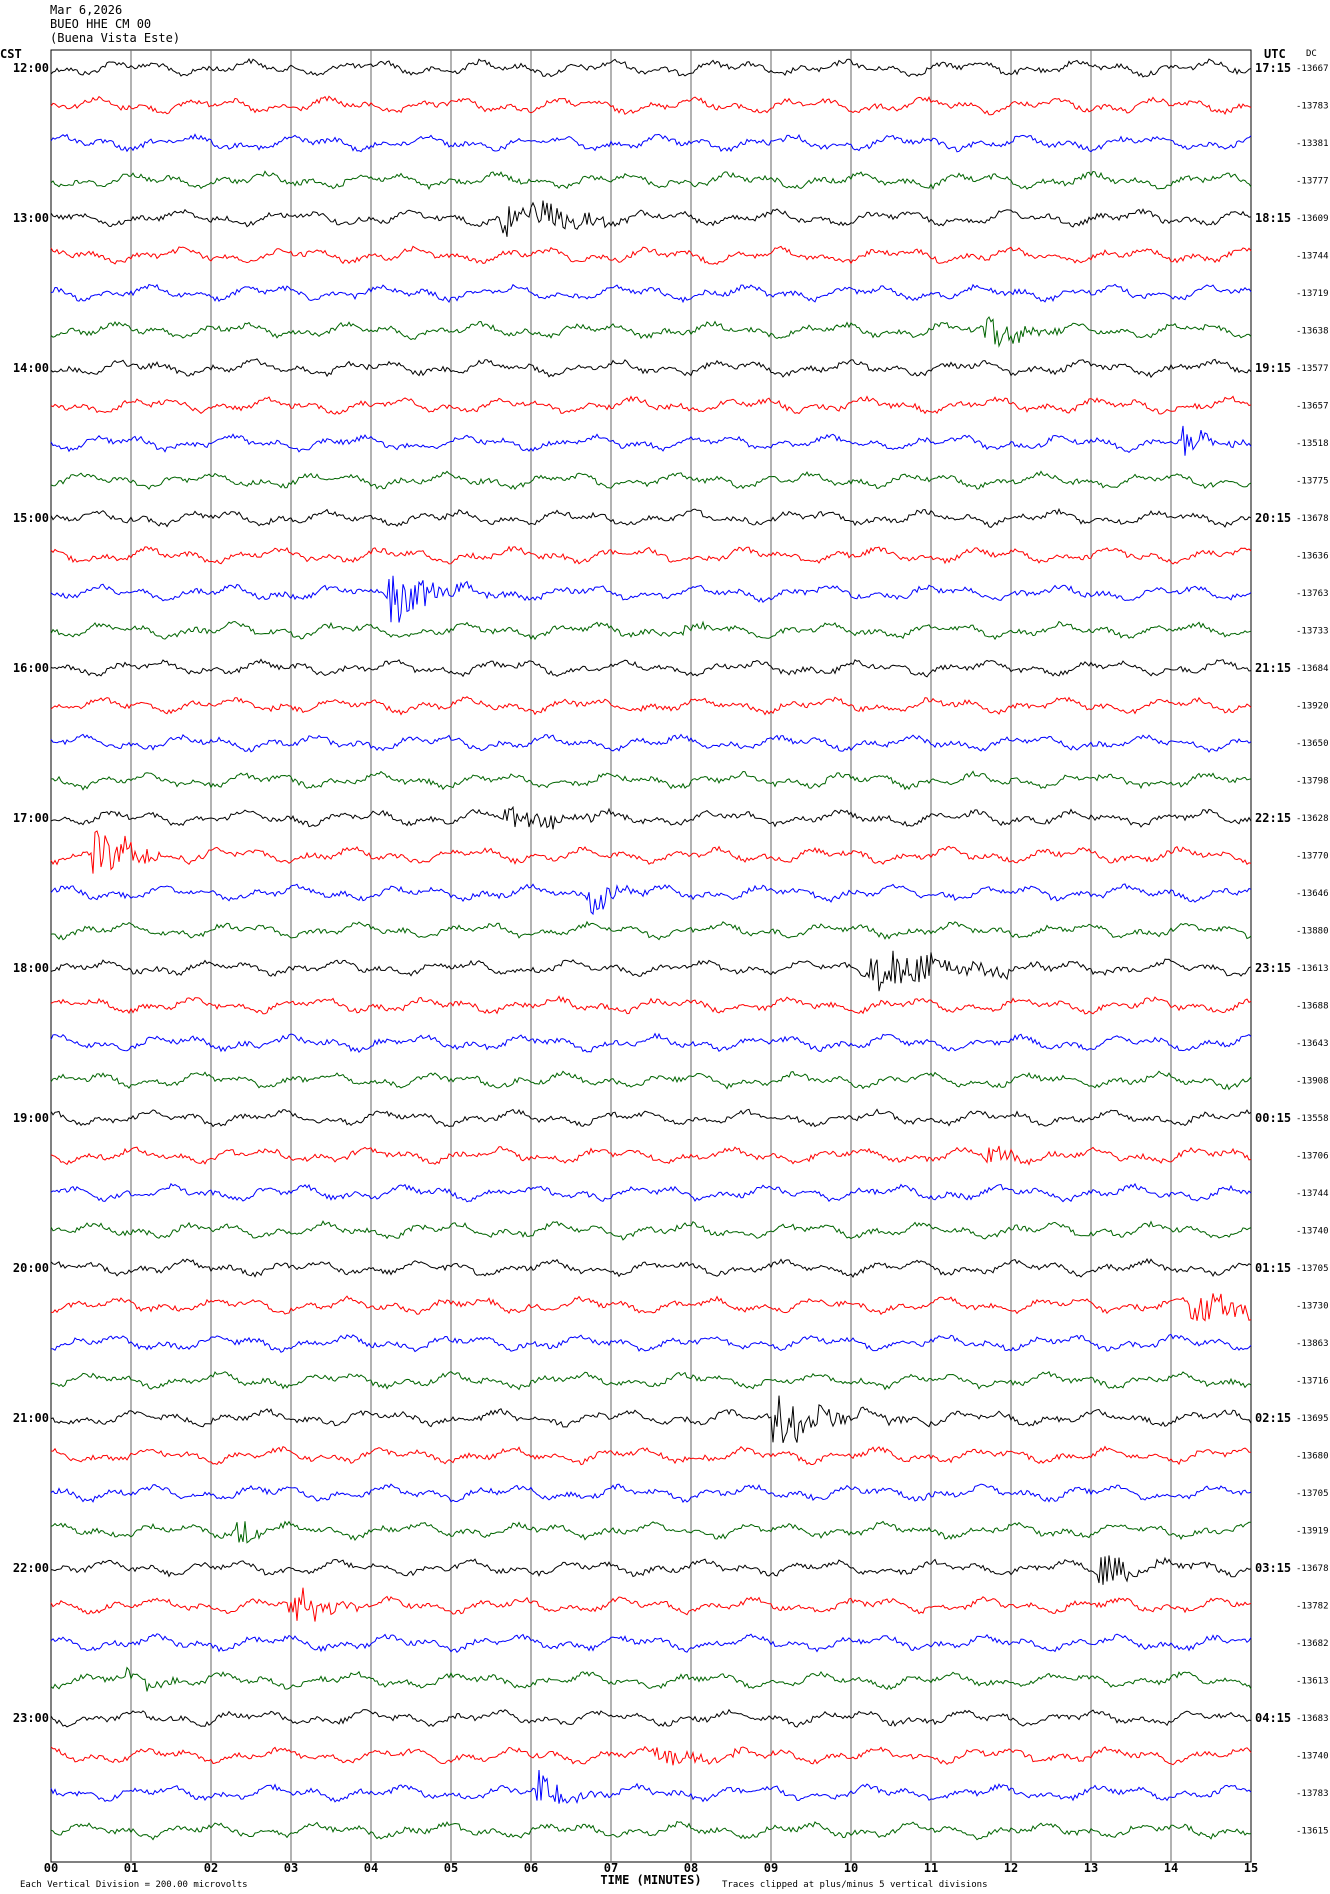  Describe the element at coordinates (1312, 669) in the screenshot. I see `dc-value: -13684` at that location.